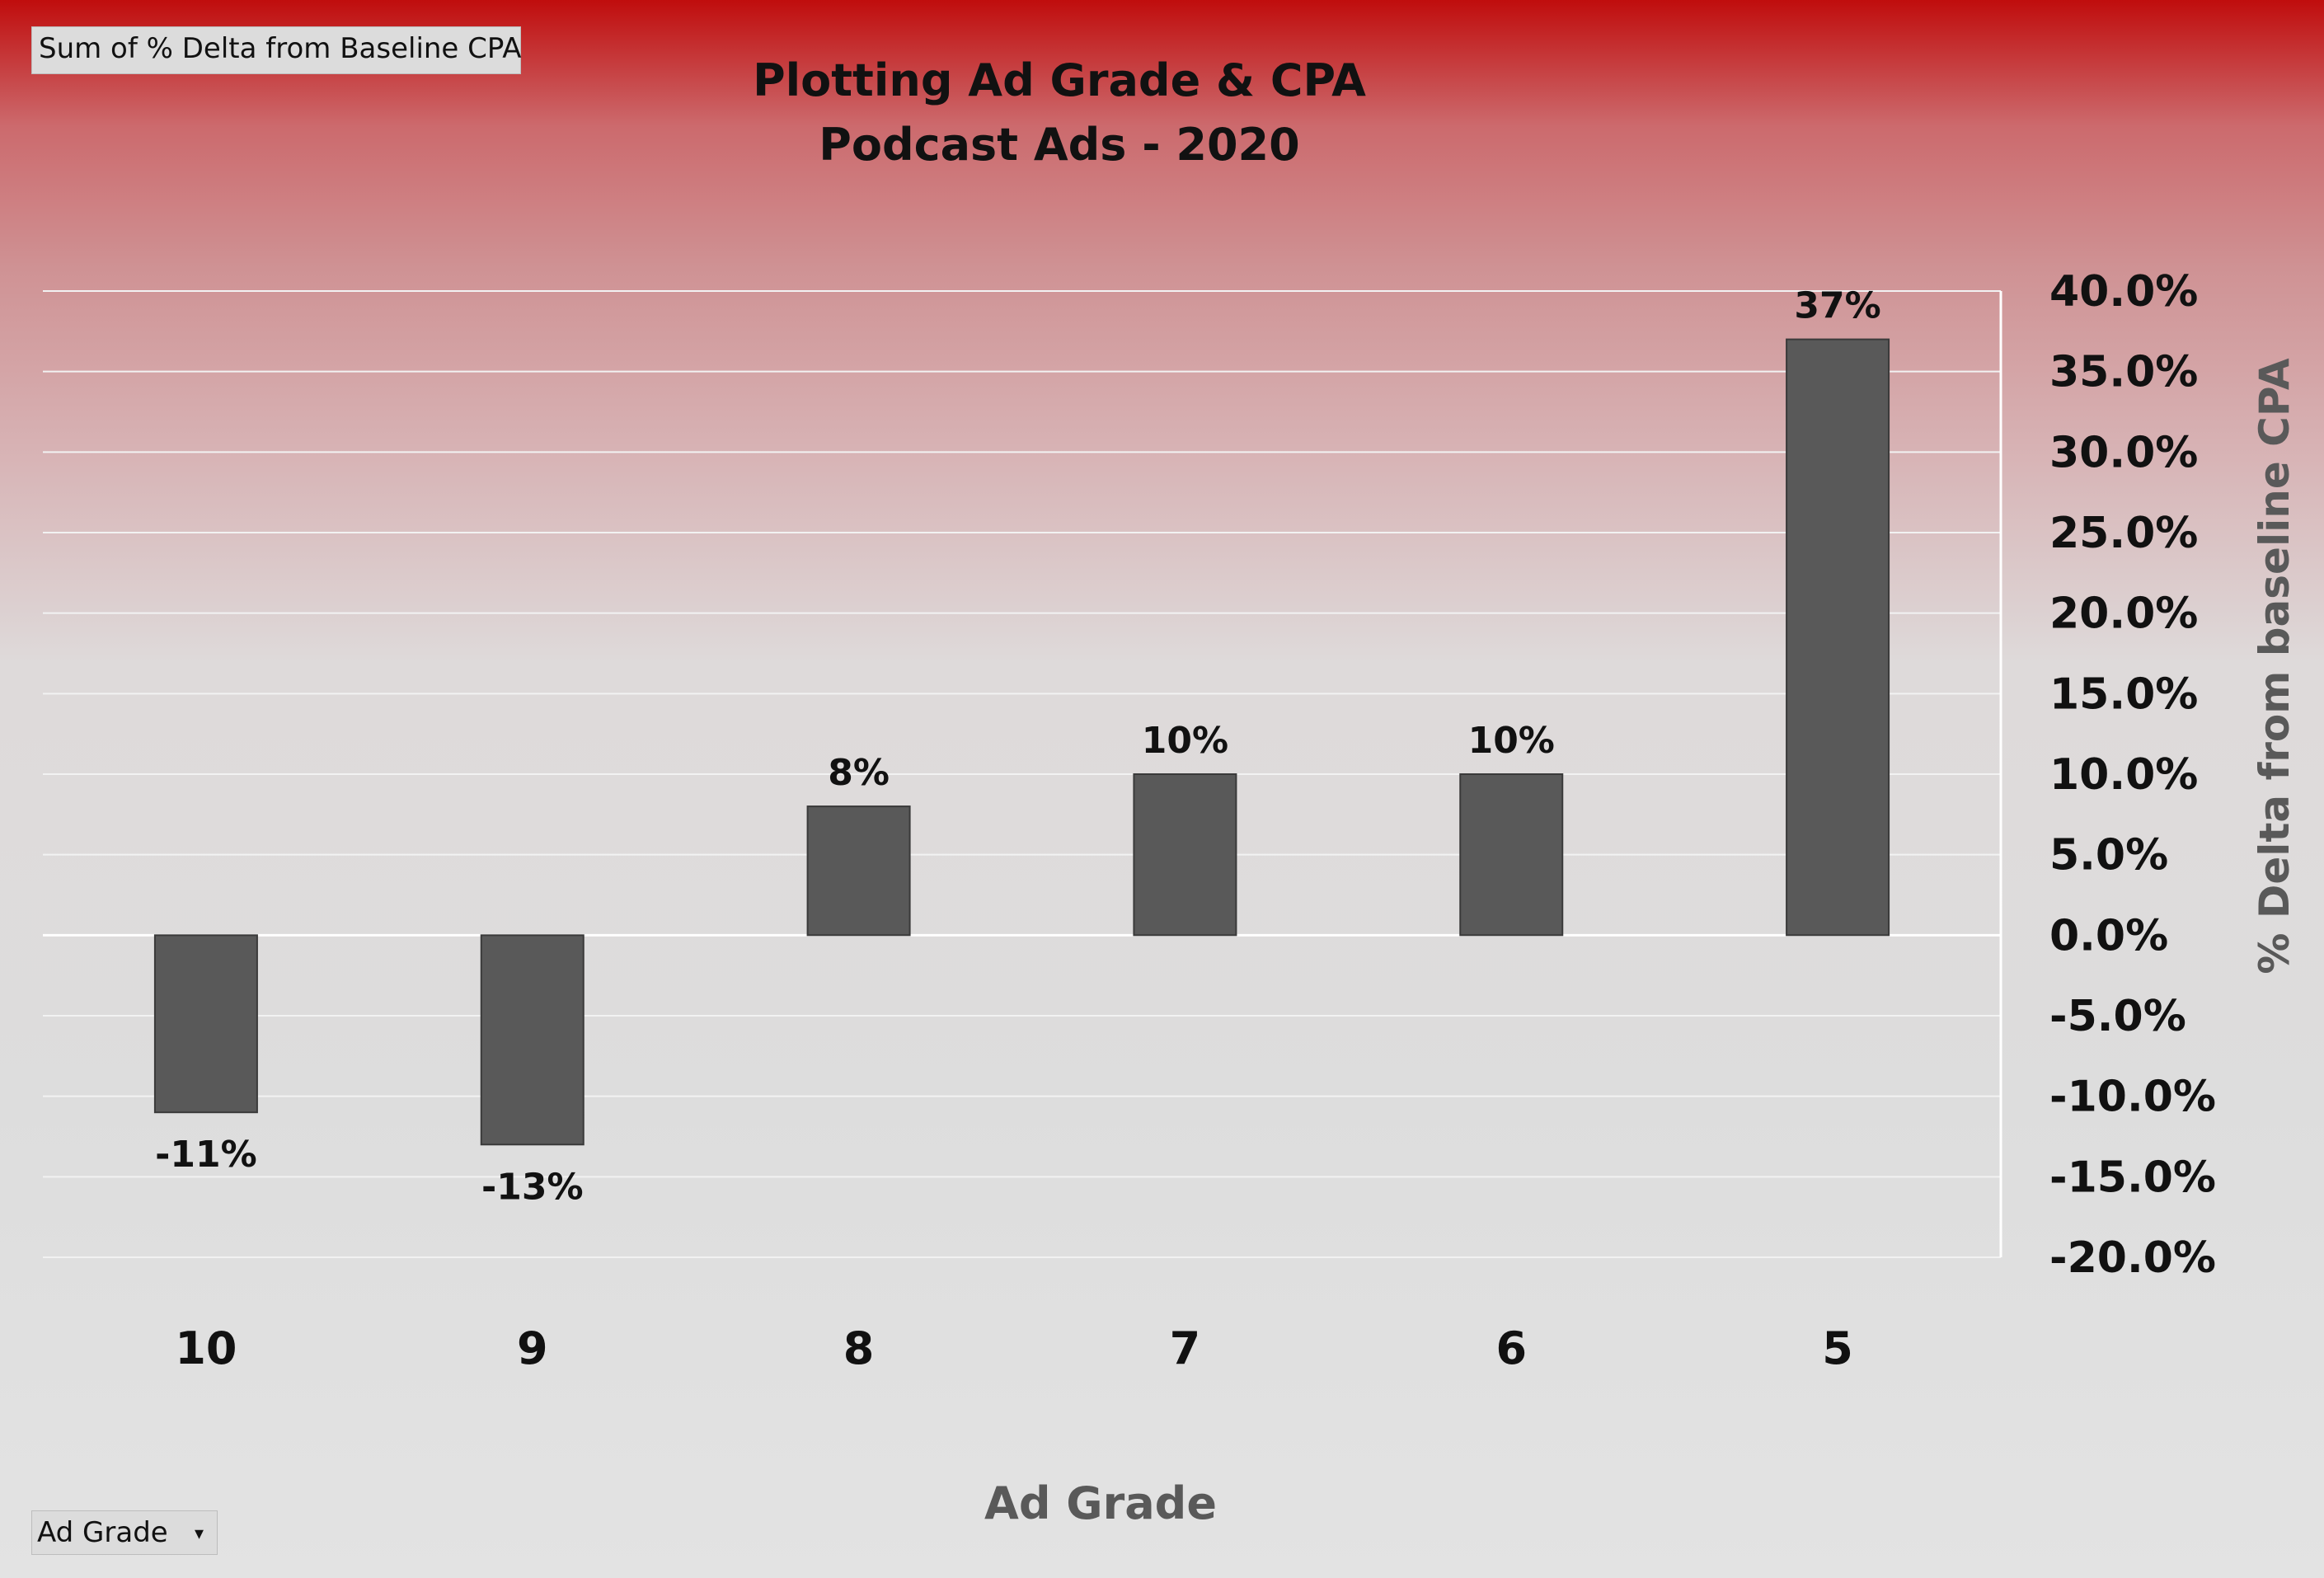 The height and width of the screenshot is (1578, 2324). I want to click on y-tick-label: -15.0%, so click(2132, 1177).